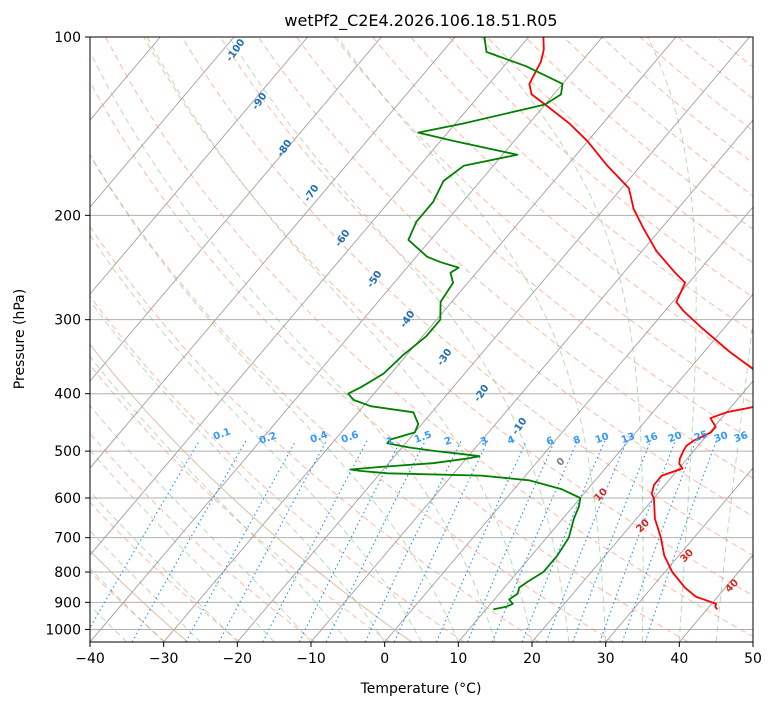  I want to click on mixing-ratio-label: 16, so click(651, 438).